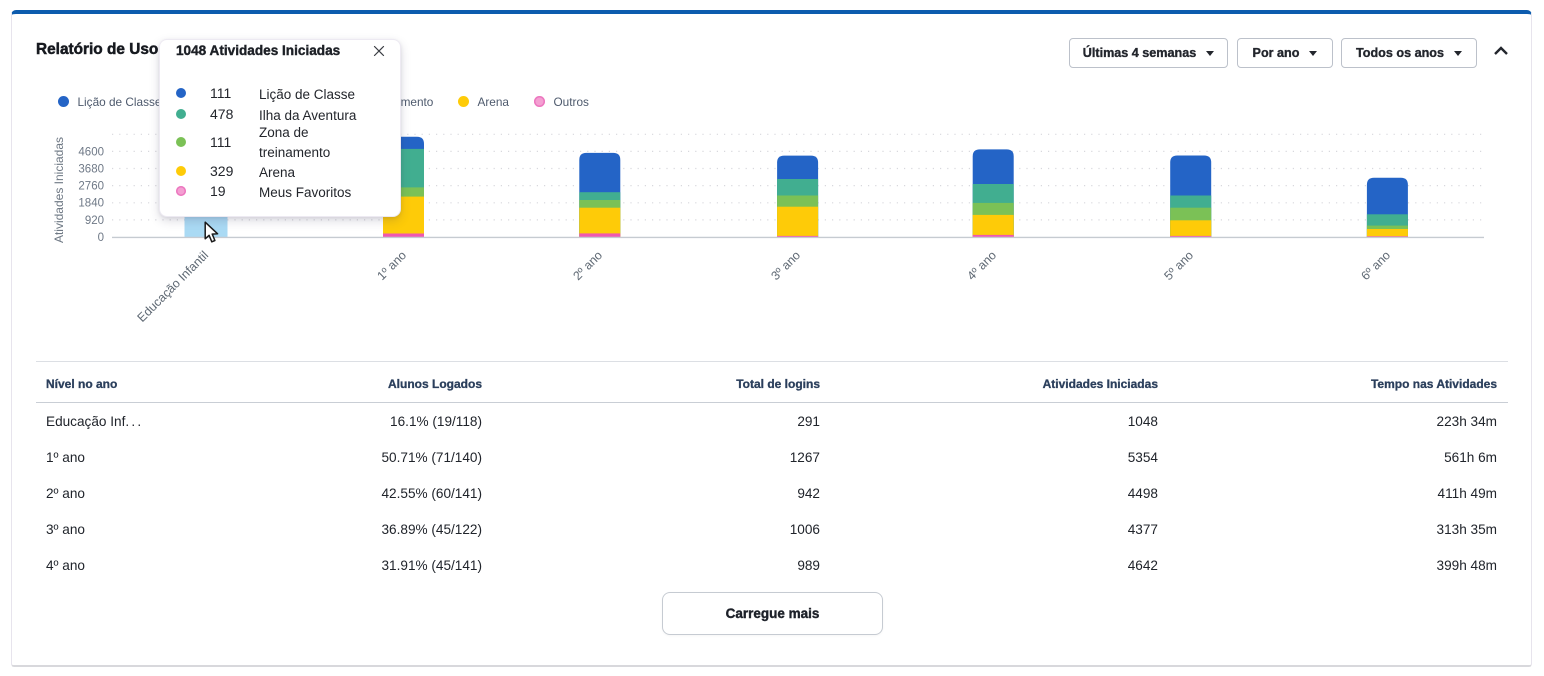  I want to click on svg-text: Educação Infantil, so click(173, 286).